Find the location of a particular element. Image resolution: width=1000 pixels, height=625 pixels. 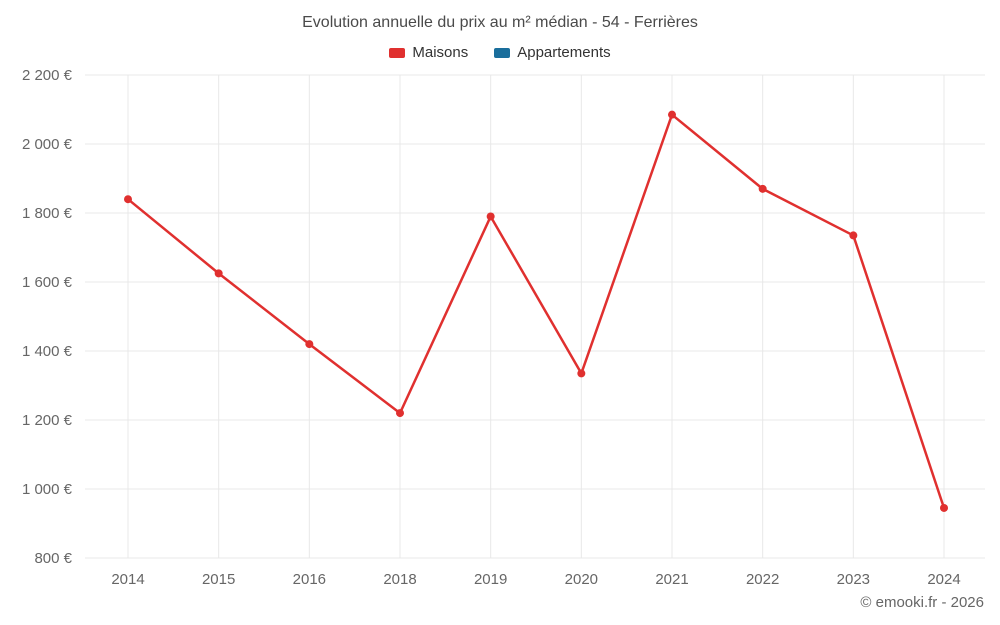

legend-item-appartements: Appartements is located at coordinates (552, 52).